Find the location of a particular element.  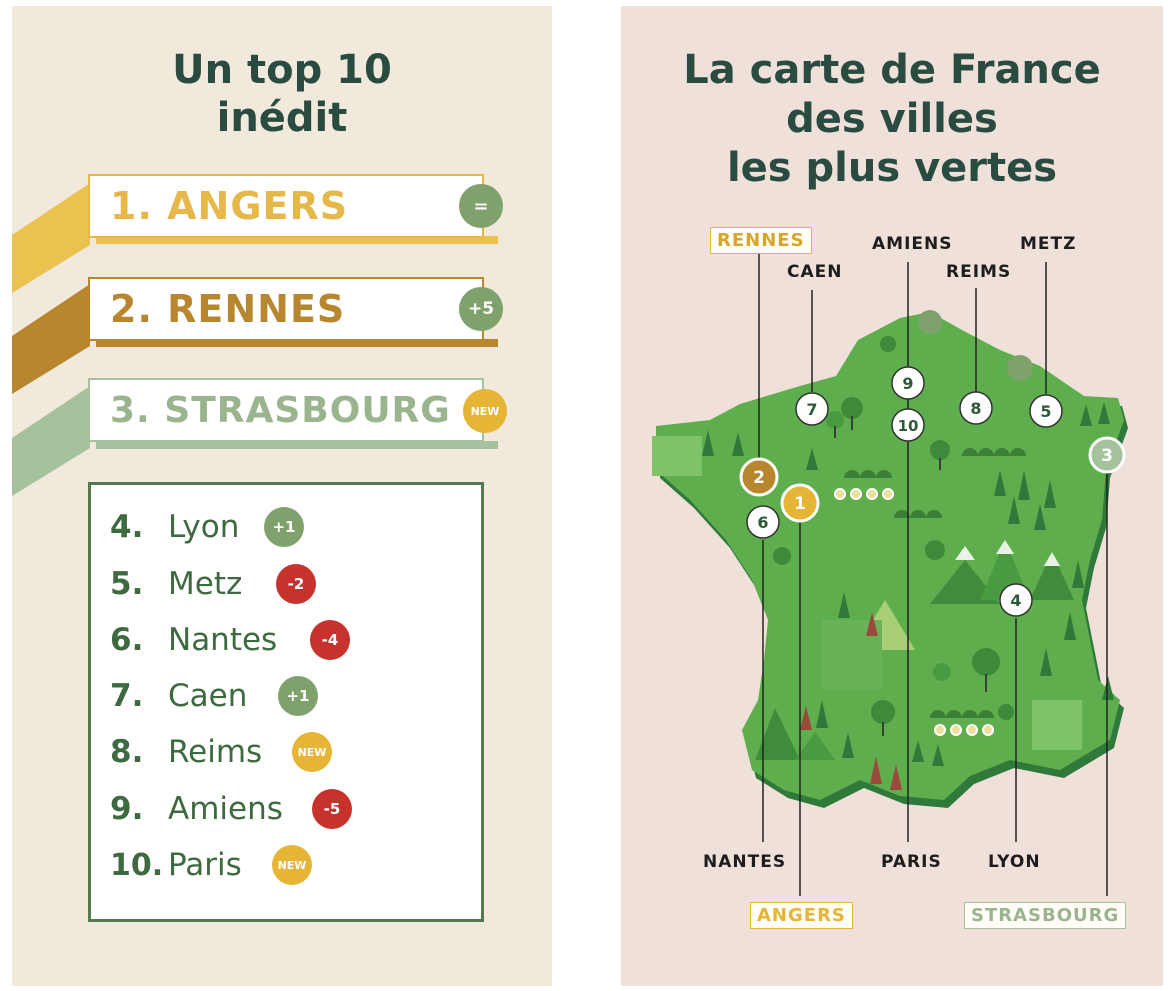

mountains is located at coordinates (914, 650).